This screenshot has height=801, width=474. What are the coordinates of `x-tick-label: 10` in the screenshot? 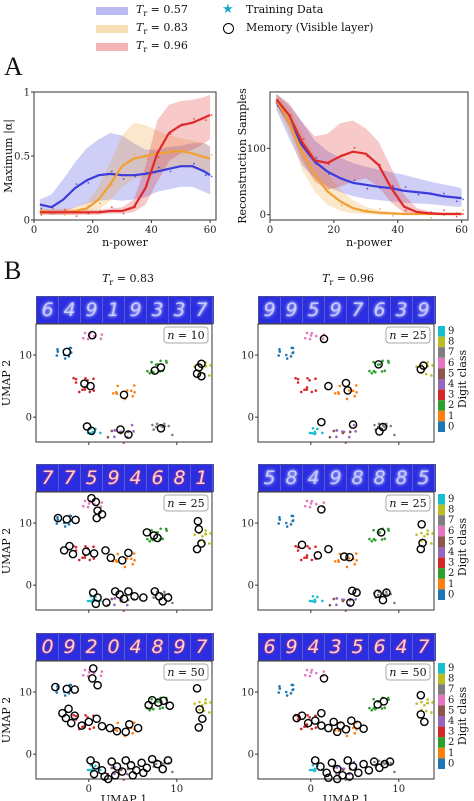 It's located at (176, 789).